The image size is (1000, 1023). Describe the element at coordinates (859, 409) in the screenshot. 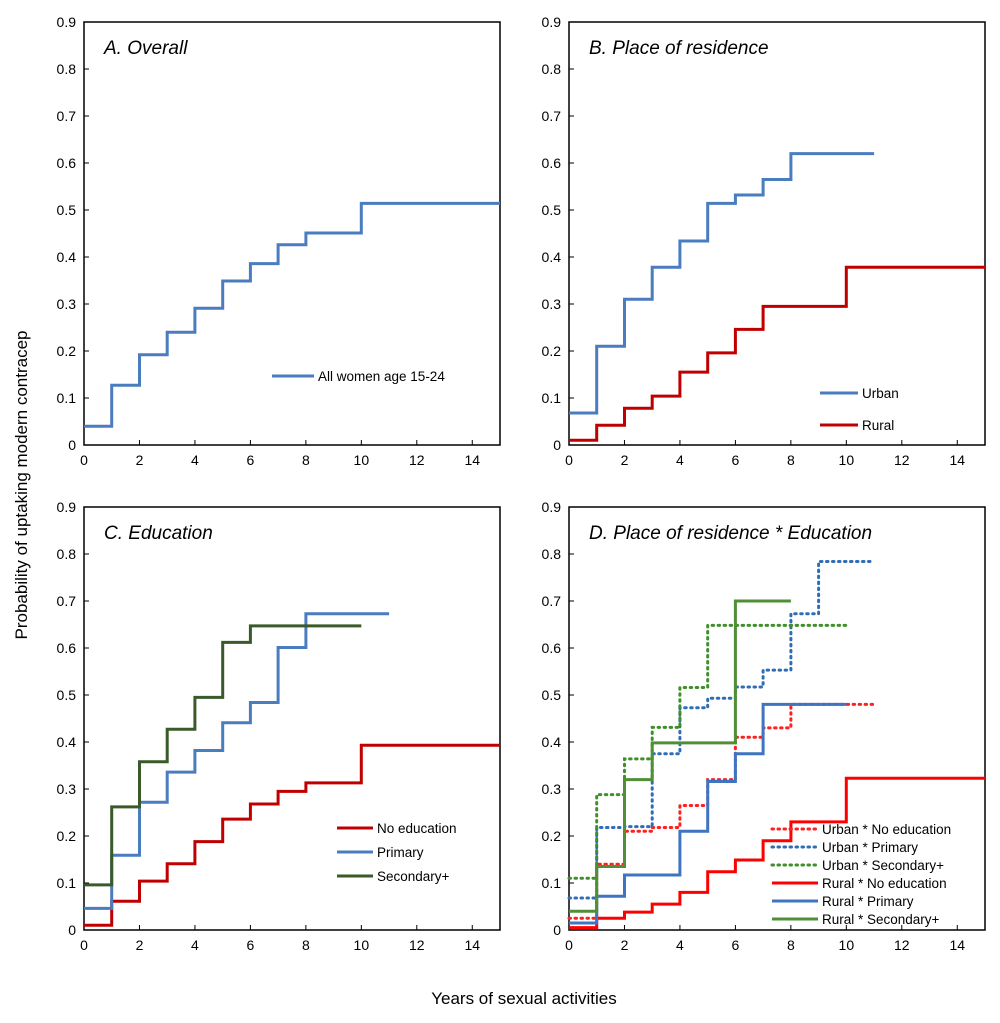

I see `legend: Urban Rural` at that location.